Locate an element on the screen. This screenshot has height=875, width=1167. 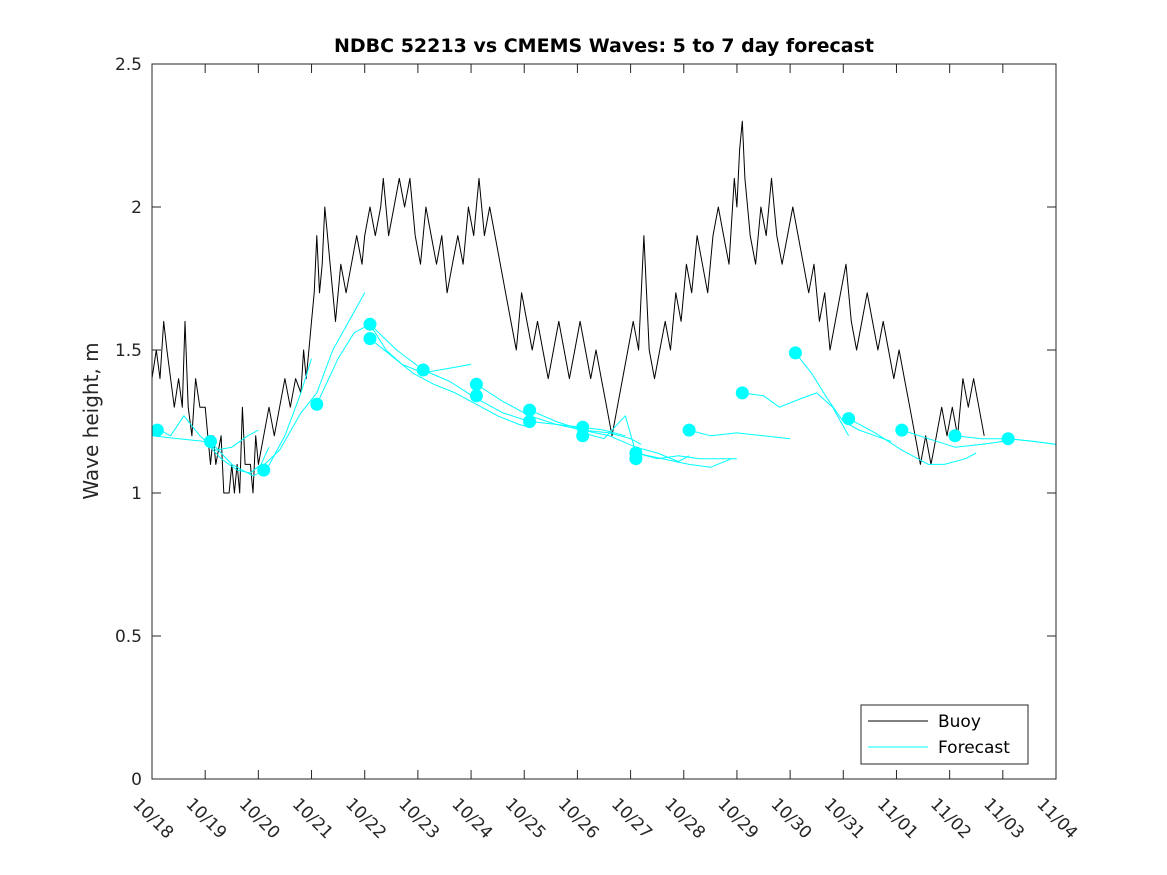
legend-buoy-label: Buoy is located at coordinates (959, 722).